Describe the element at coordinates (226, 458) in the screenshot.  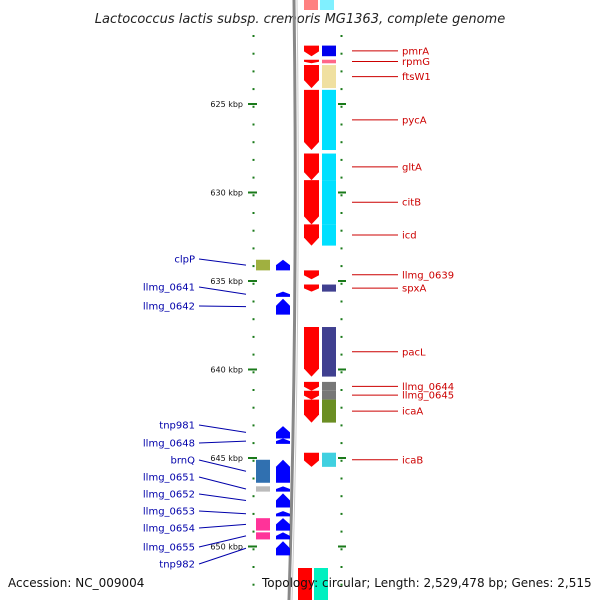
I see `kbp-tick-label: 645 kbp` at that location.